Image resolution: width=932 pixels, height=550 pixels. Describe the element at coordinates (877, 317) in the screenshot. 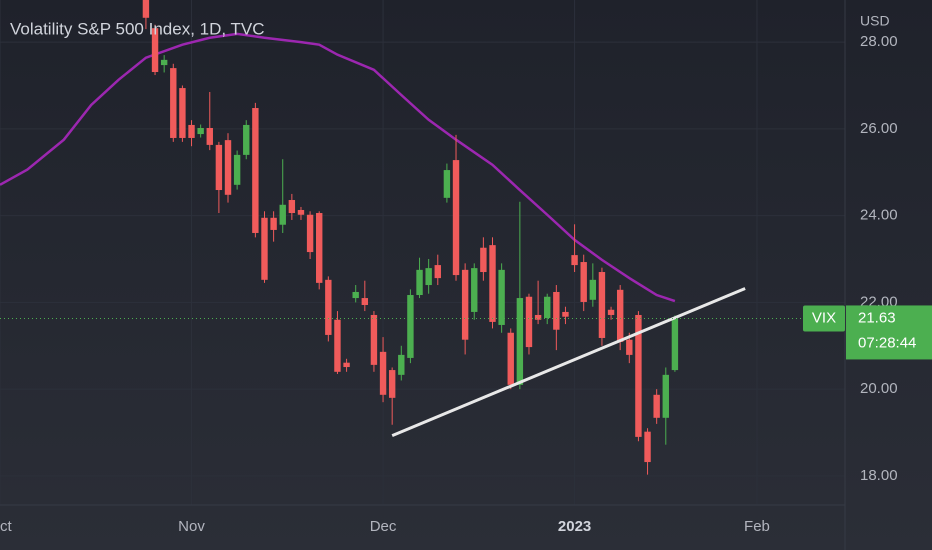

I see `last-price-label: 21.63` at that location.